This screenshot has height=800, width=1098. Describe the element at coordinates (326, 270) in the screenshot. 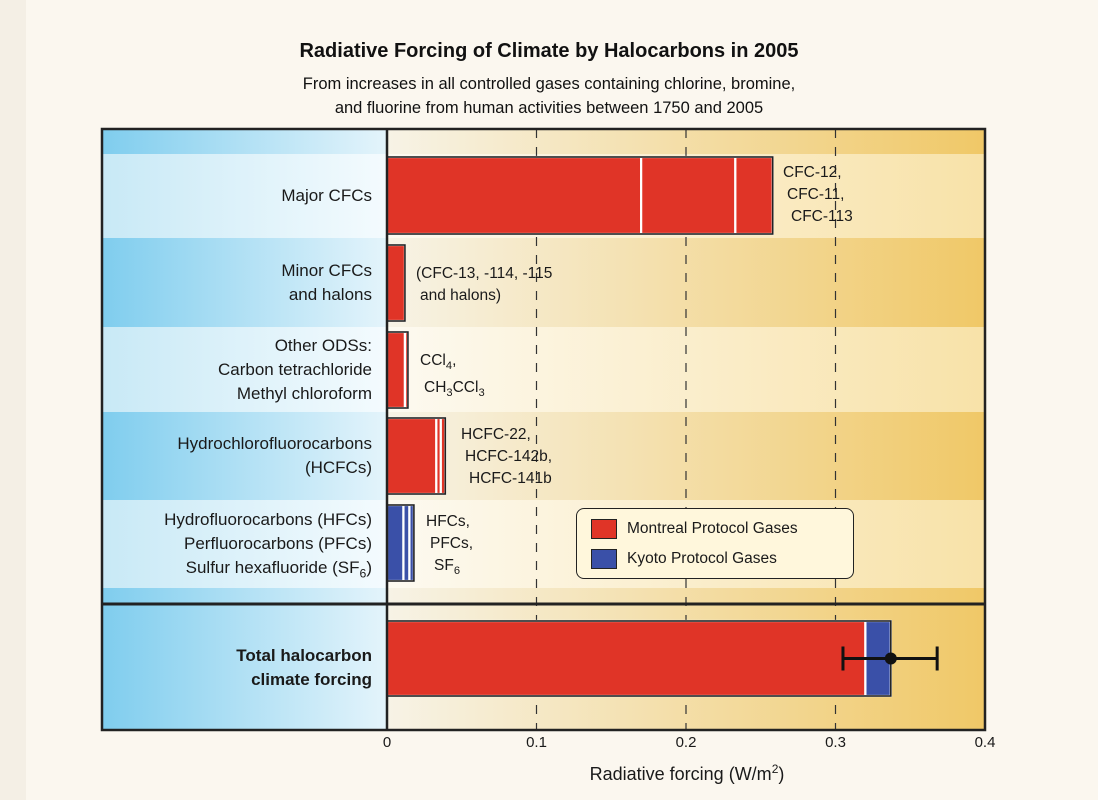

I see `category-label-line: Minor CFCs` at that location.